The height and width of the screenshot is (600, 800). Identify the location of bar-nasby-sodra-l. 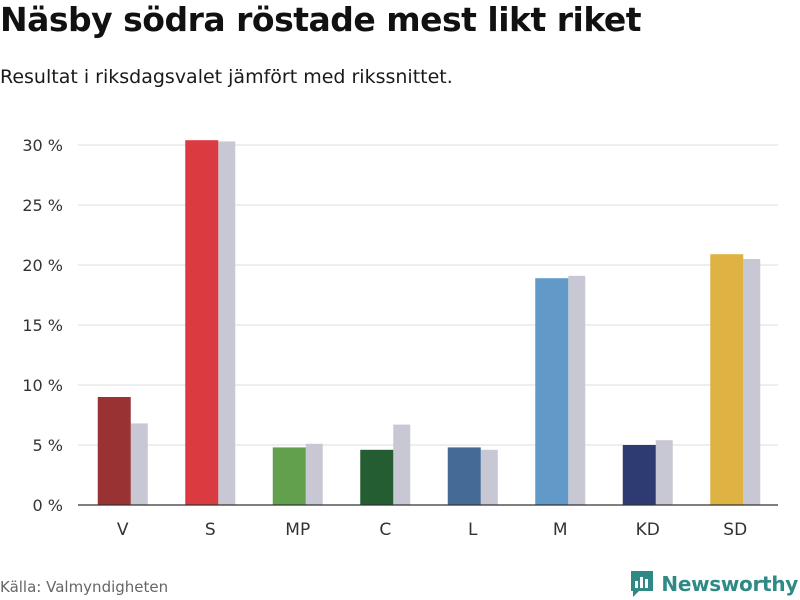
(464, 476).